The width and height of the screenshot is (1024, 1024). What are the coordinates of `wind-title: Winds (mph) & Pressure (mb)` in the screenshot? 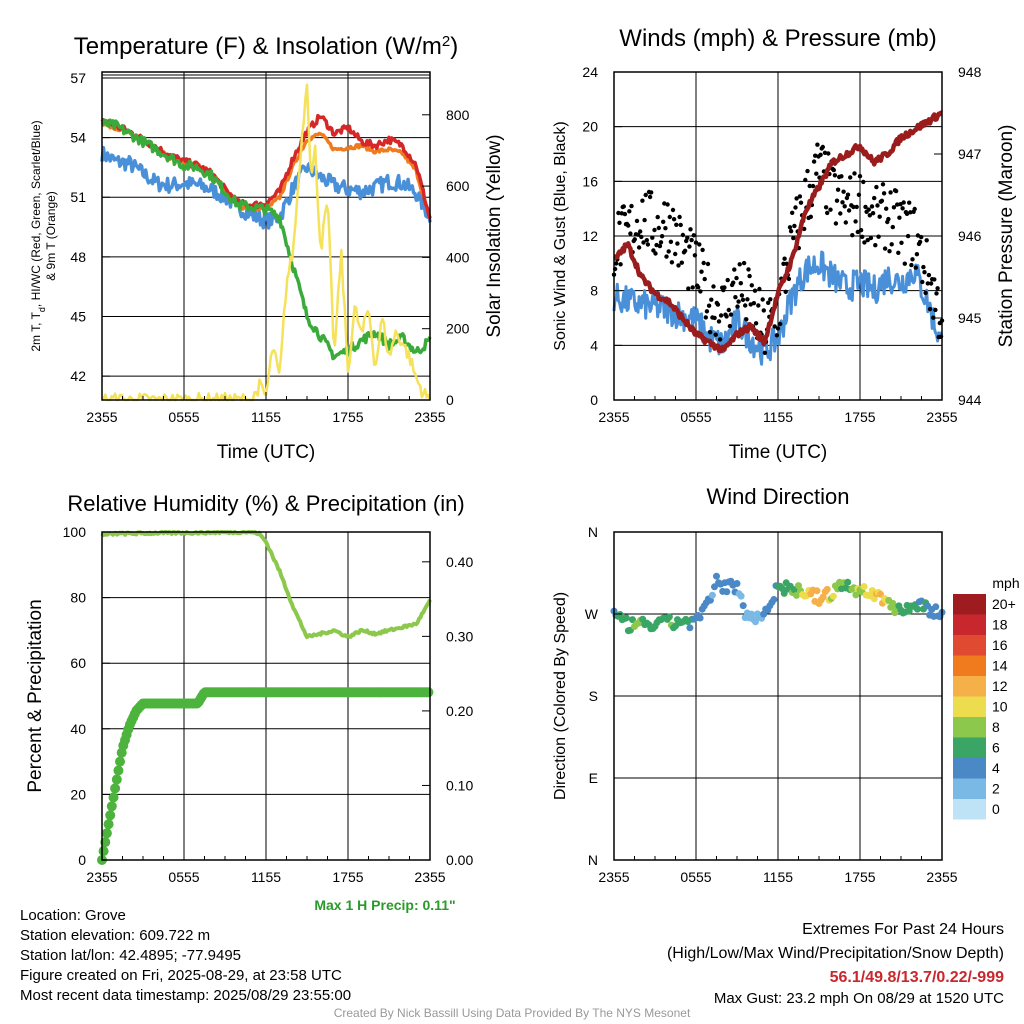 It's located at (777, 38).